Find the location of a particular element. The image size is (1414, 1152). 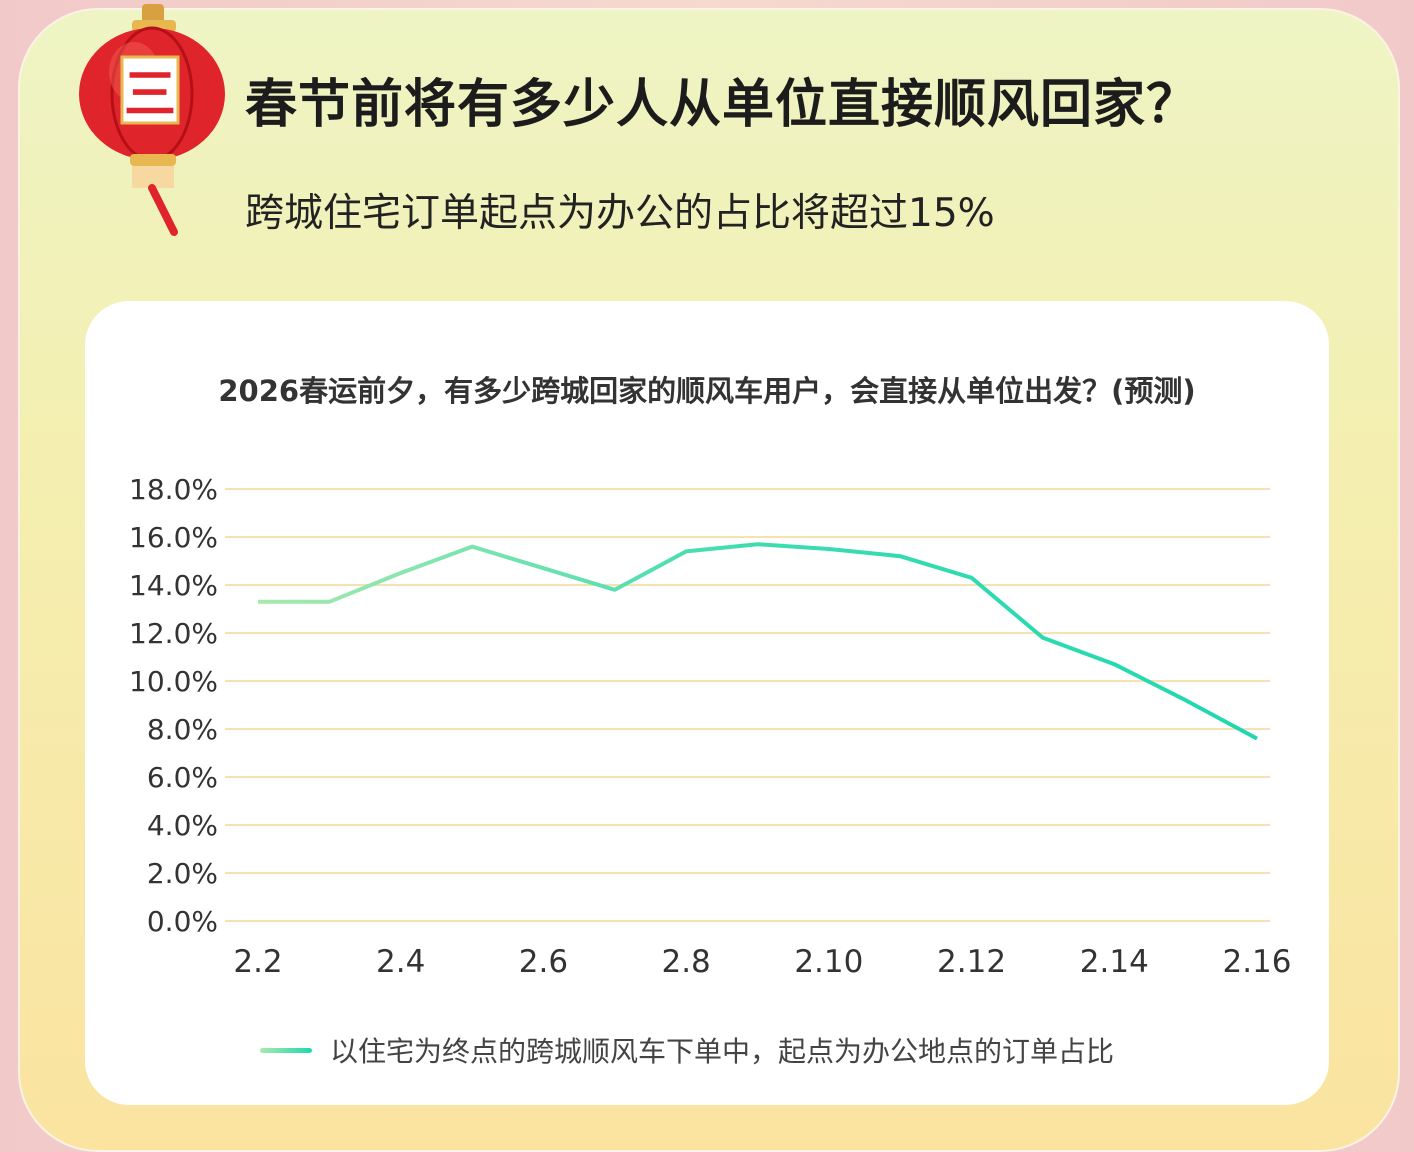

legend-swatch is located at coordinates (286, 1050).